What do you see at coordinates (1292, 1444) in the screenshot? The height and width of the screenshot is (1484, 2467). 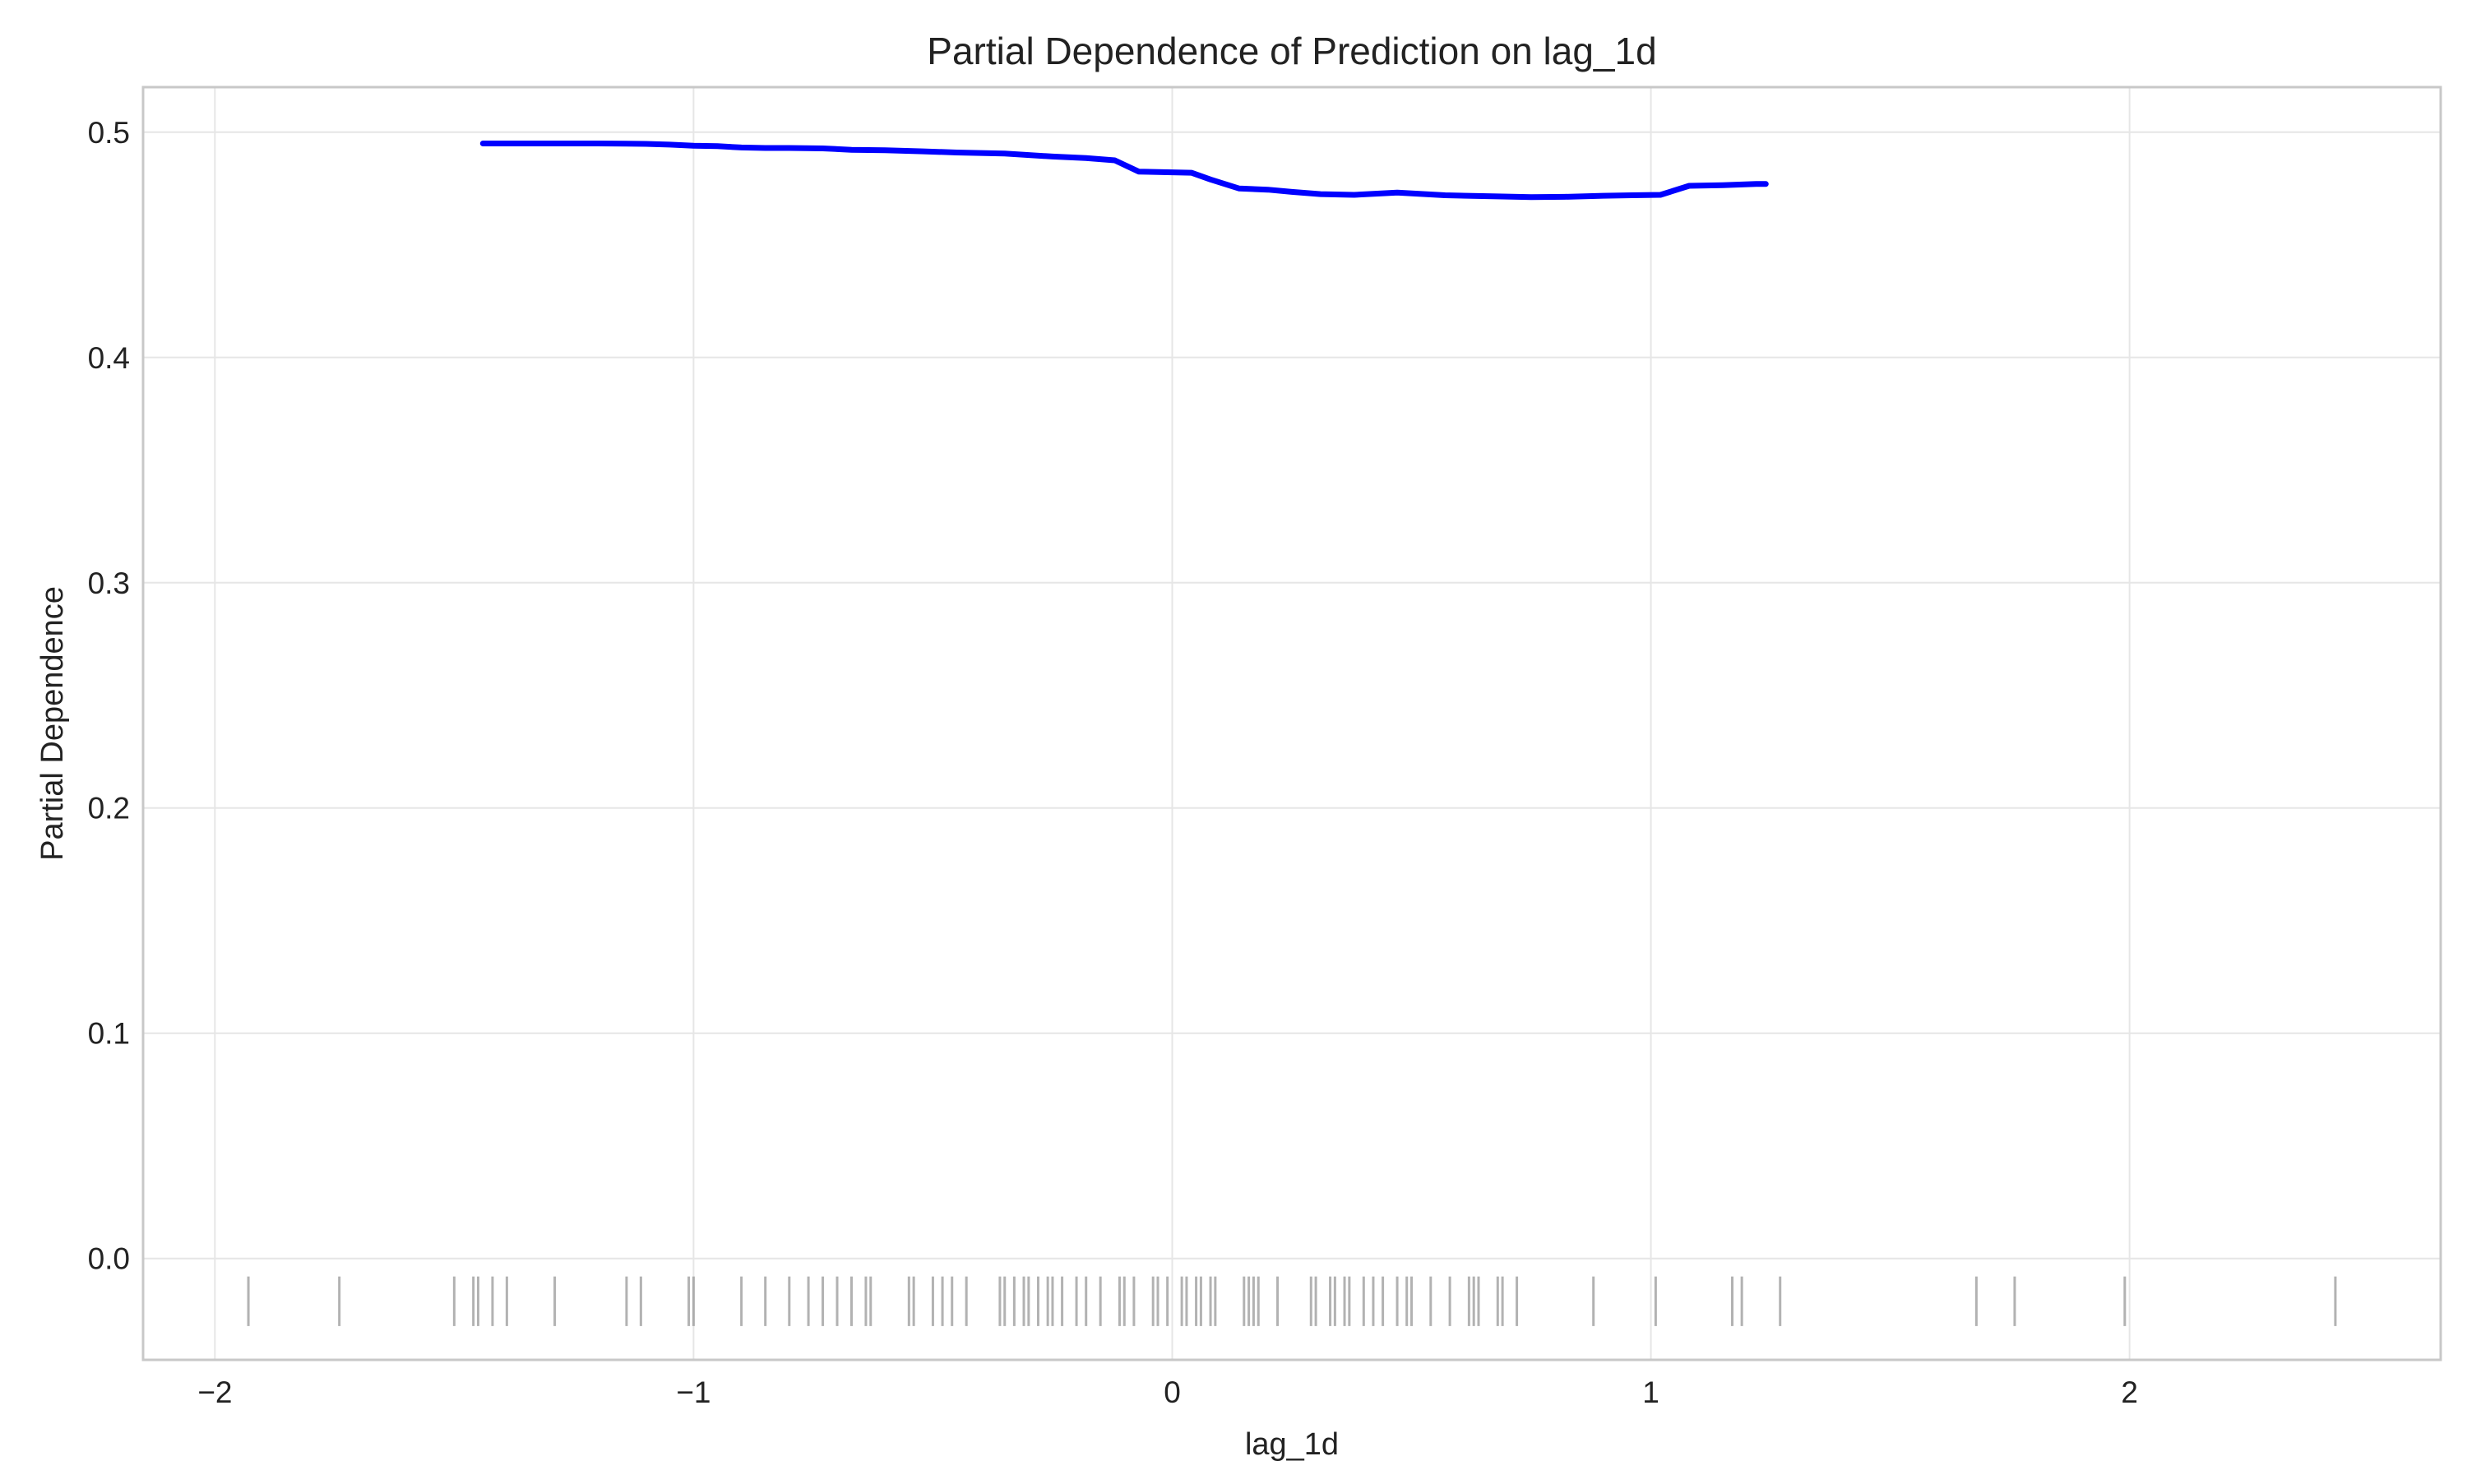 I see `x-axis-label: lag_1d` at bounding box center [1292, 1444].